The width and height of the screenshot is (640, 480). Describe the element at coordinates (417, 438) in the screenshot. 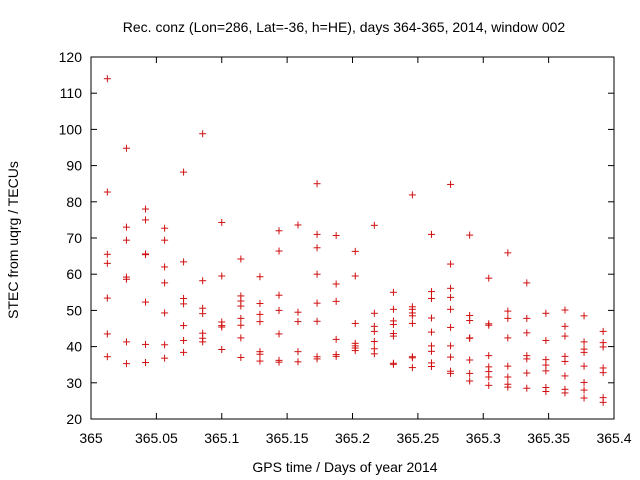

I see `x-tick-label: 365.25` at that location.